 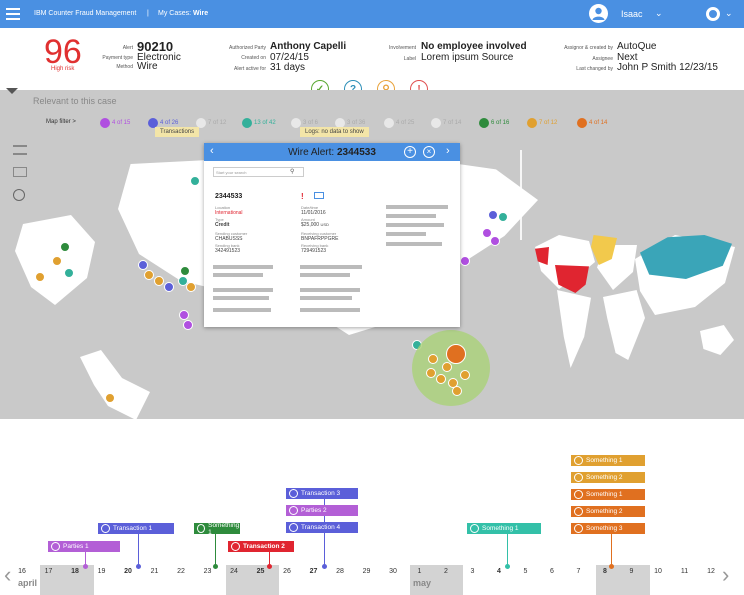 I want to click on filter-chip: 4 of 26, so click(x=163, y=122).